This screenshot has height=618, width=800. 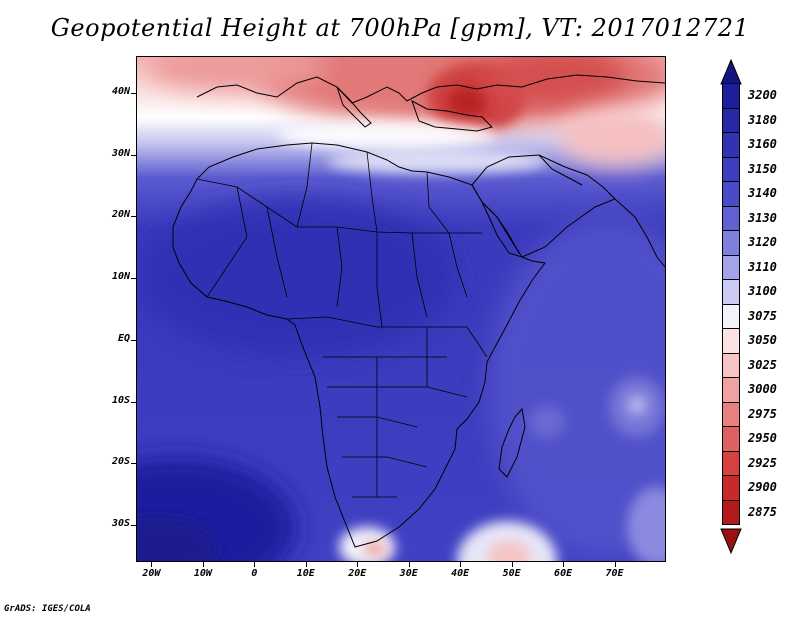 I want to click on anatolia-coastline, so click(x=452, y=115).